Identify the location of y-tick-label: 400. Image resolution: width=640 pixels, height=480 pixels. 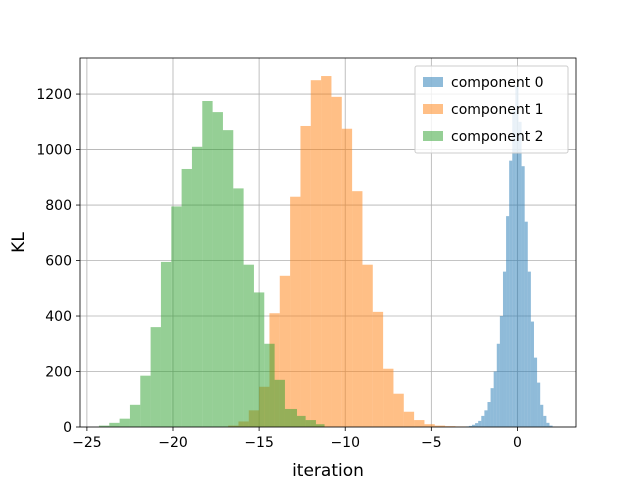
(58, 317).